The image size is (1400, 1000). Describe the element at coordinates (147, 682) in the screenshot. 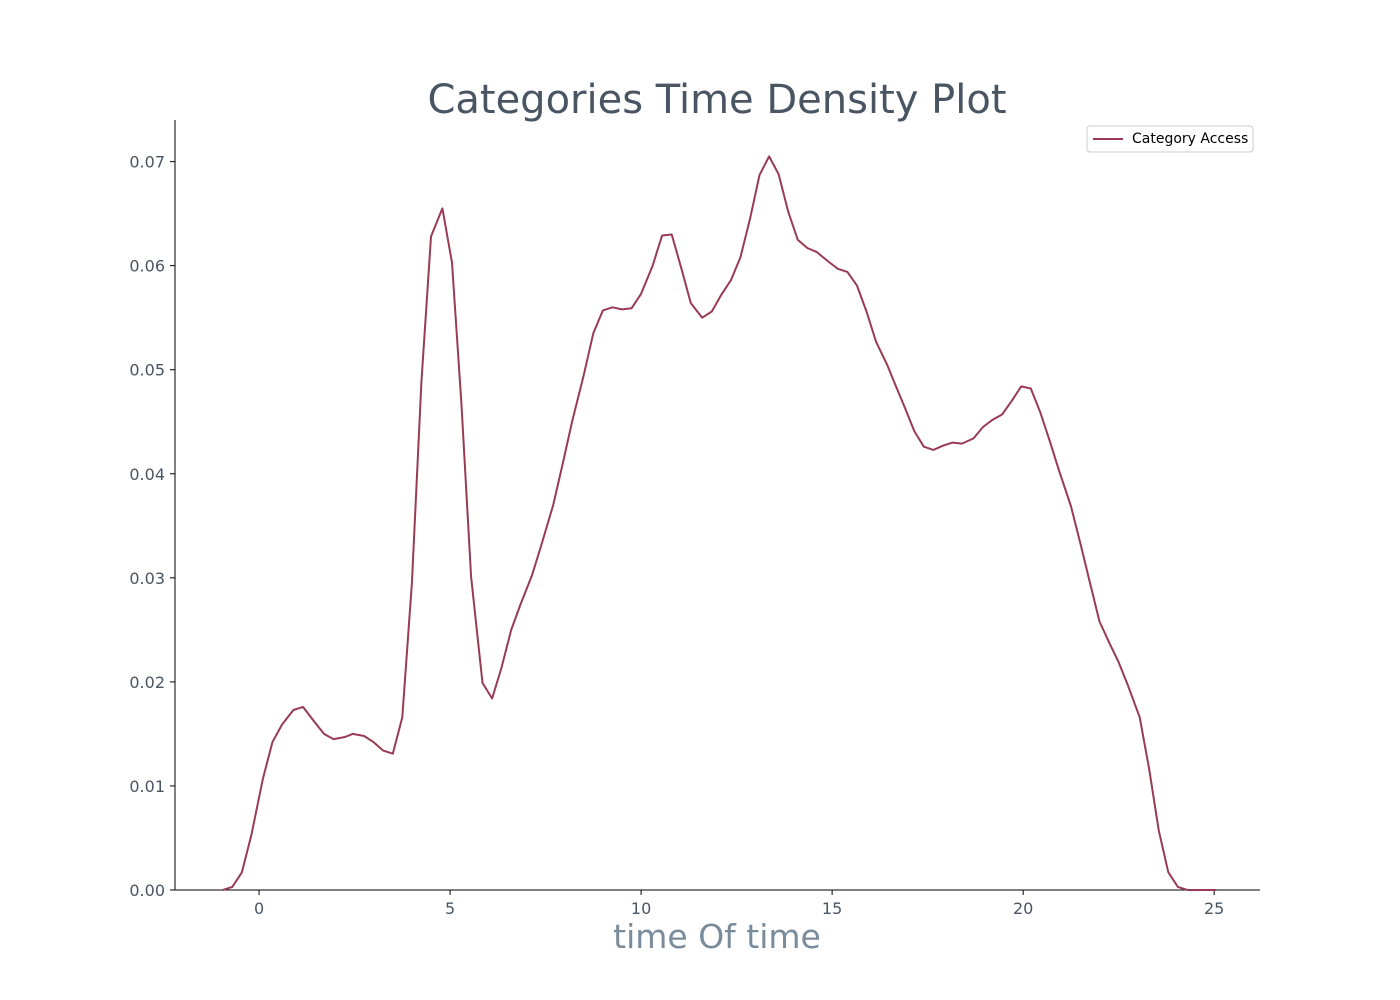

I see `y-tick-label: 0.02` at that location.